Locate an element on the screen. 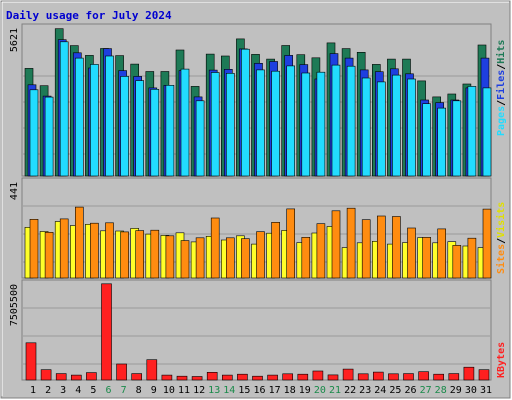  legend-sites: Sites is located at coordinates (501, 259).